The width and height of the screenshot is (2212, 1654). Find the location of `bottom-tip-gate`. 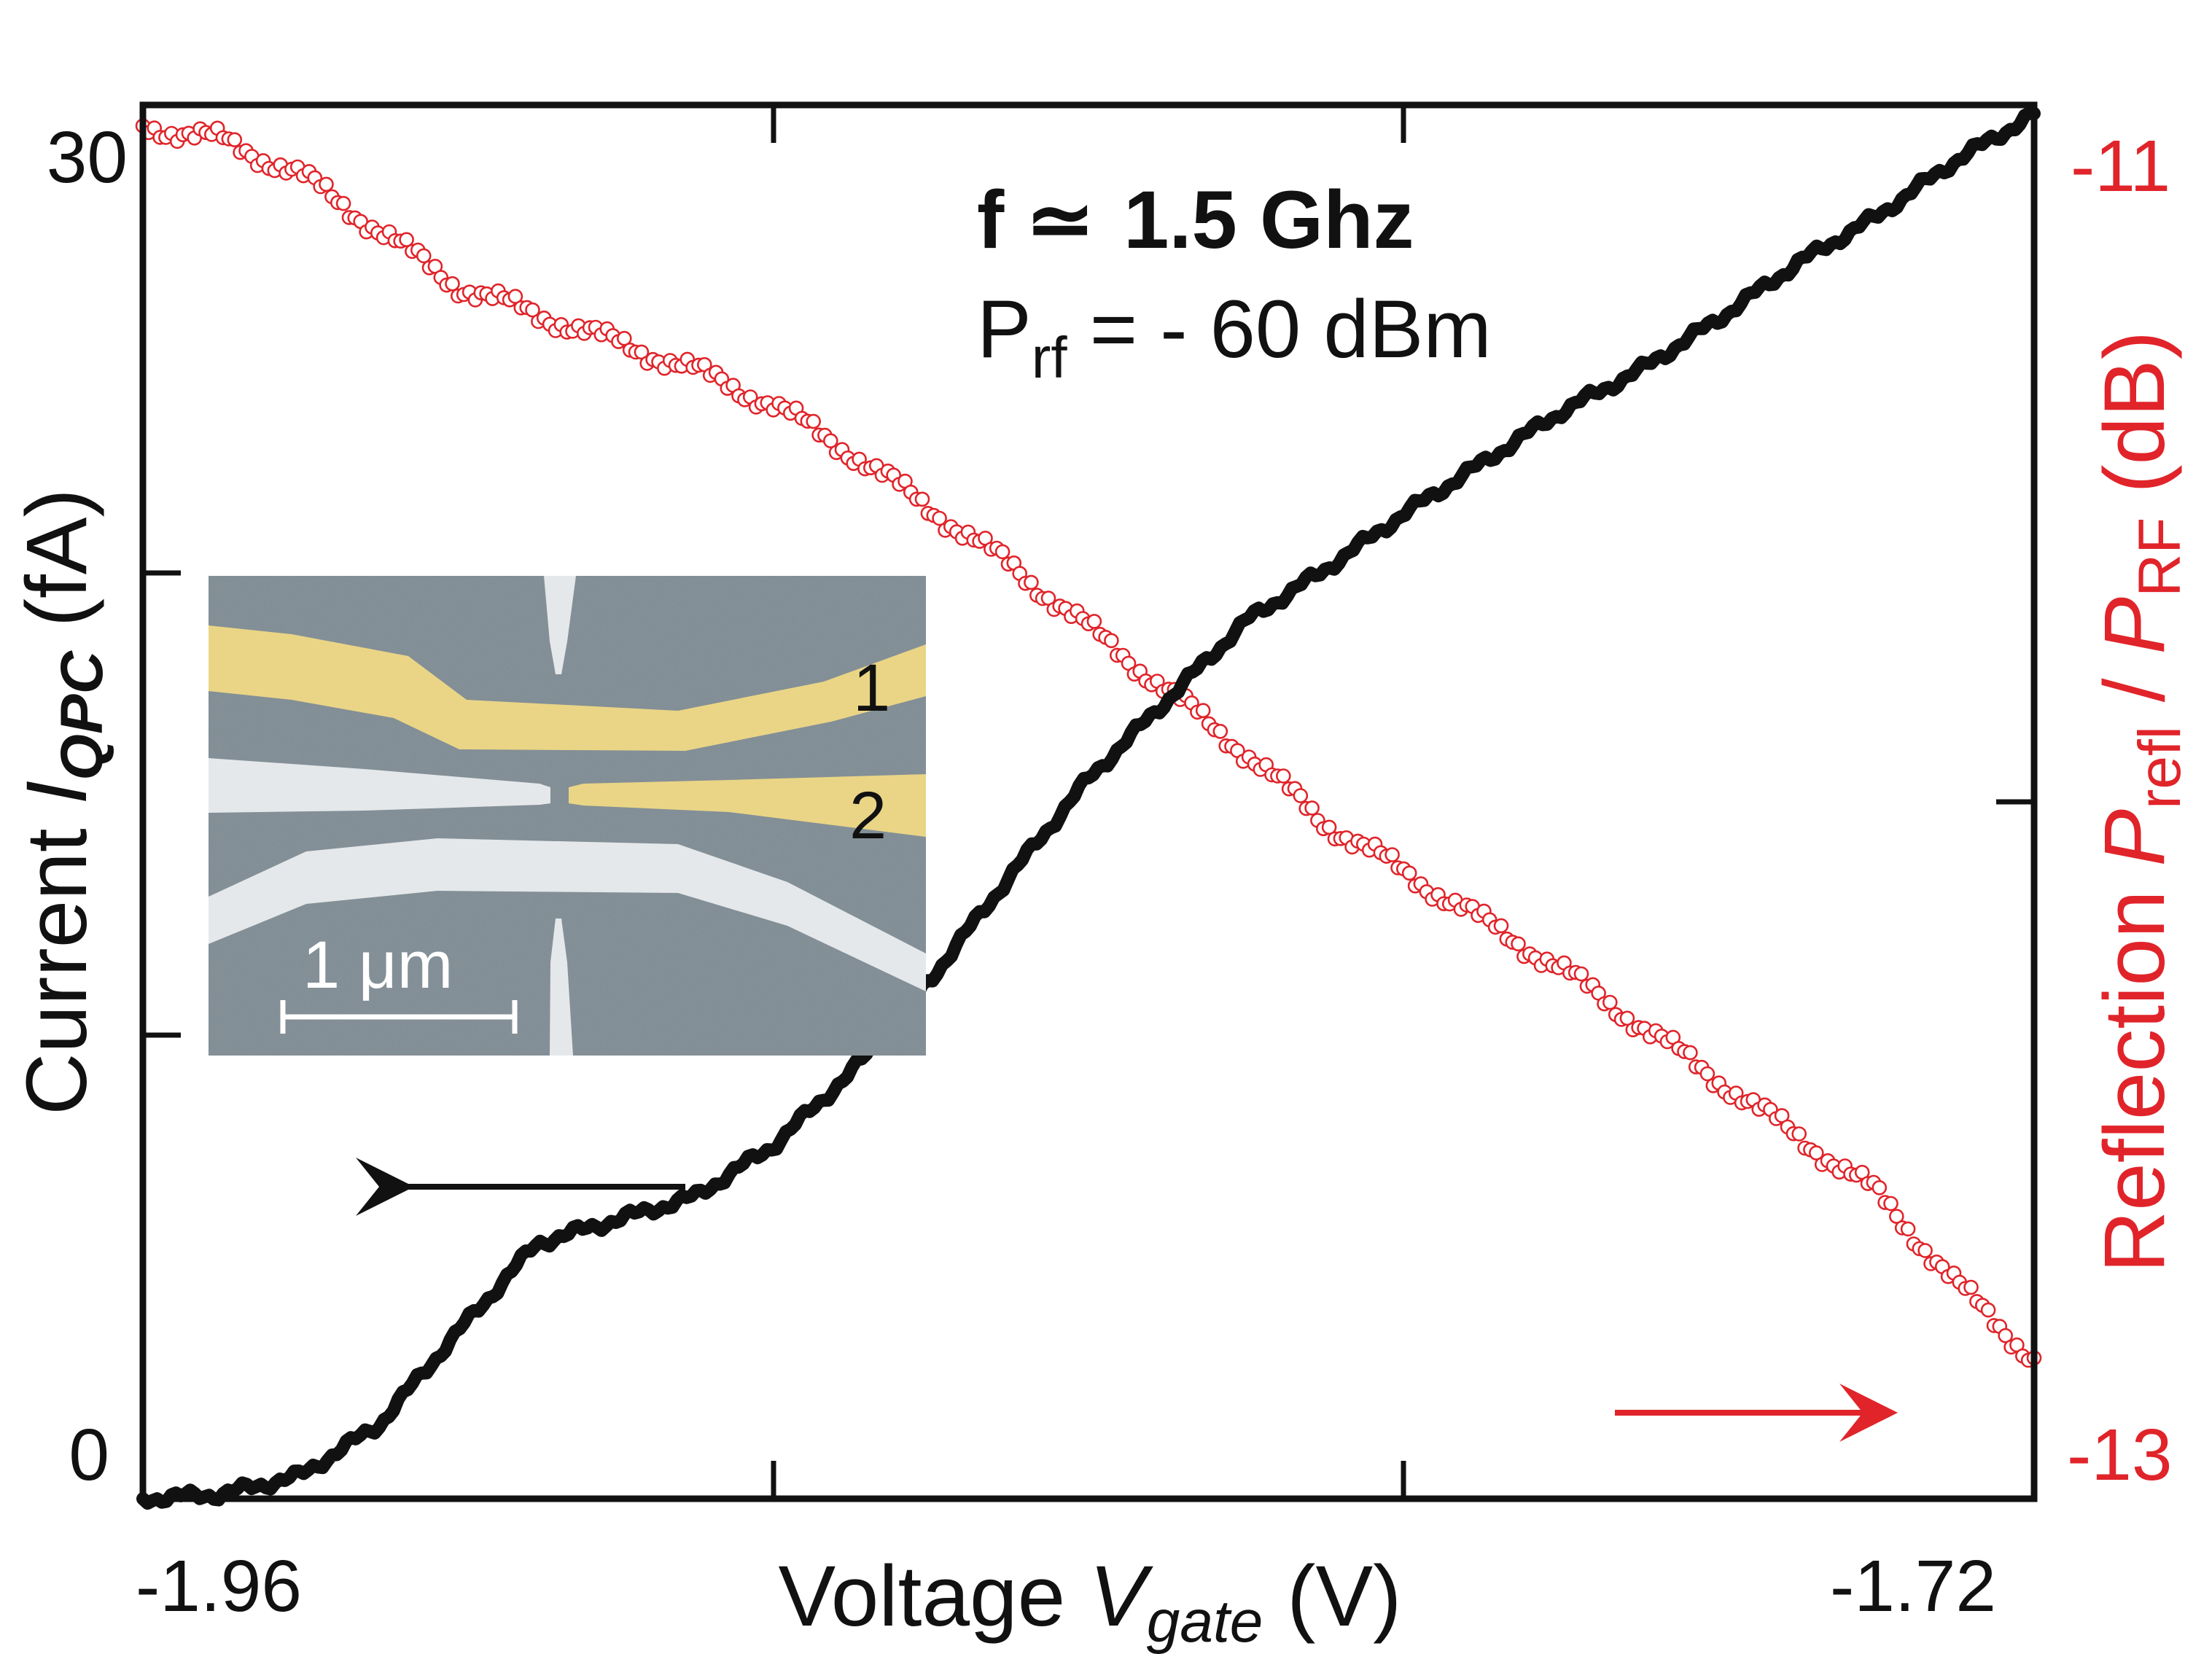

bottom-tip-gate is located at coordinates (561, 987).